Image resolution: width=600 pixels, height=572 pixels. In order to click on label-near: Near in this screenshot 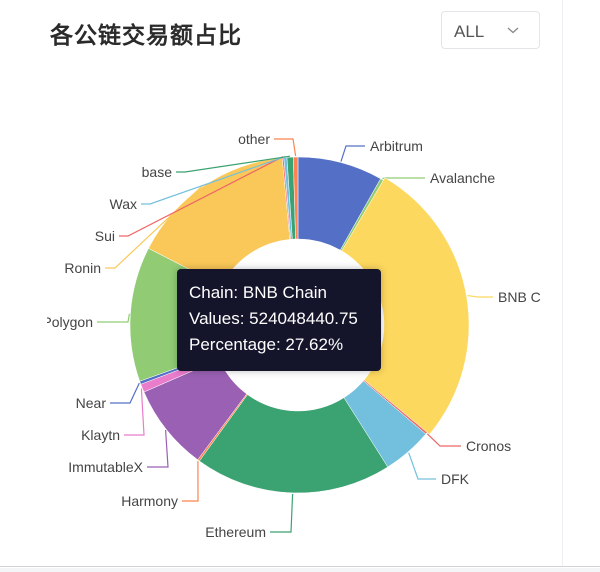, I will do `click(91, 403)`.